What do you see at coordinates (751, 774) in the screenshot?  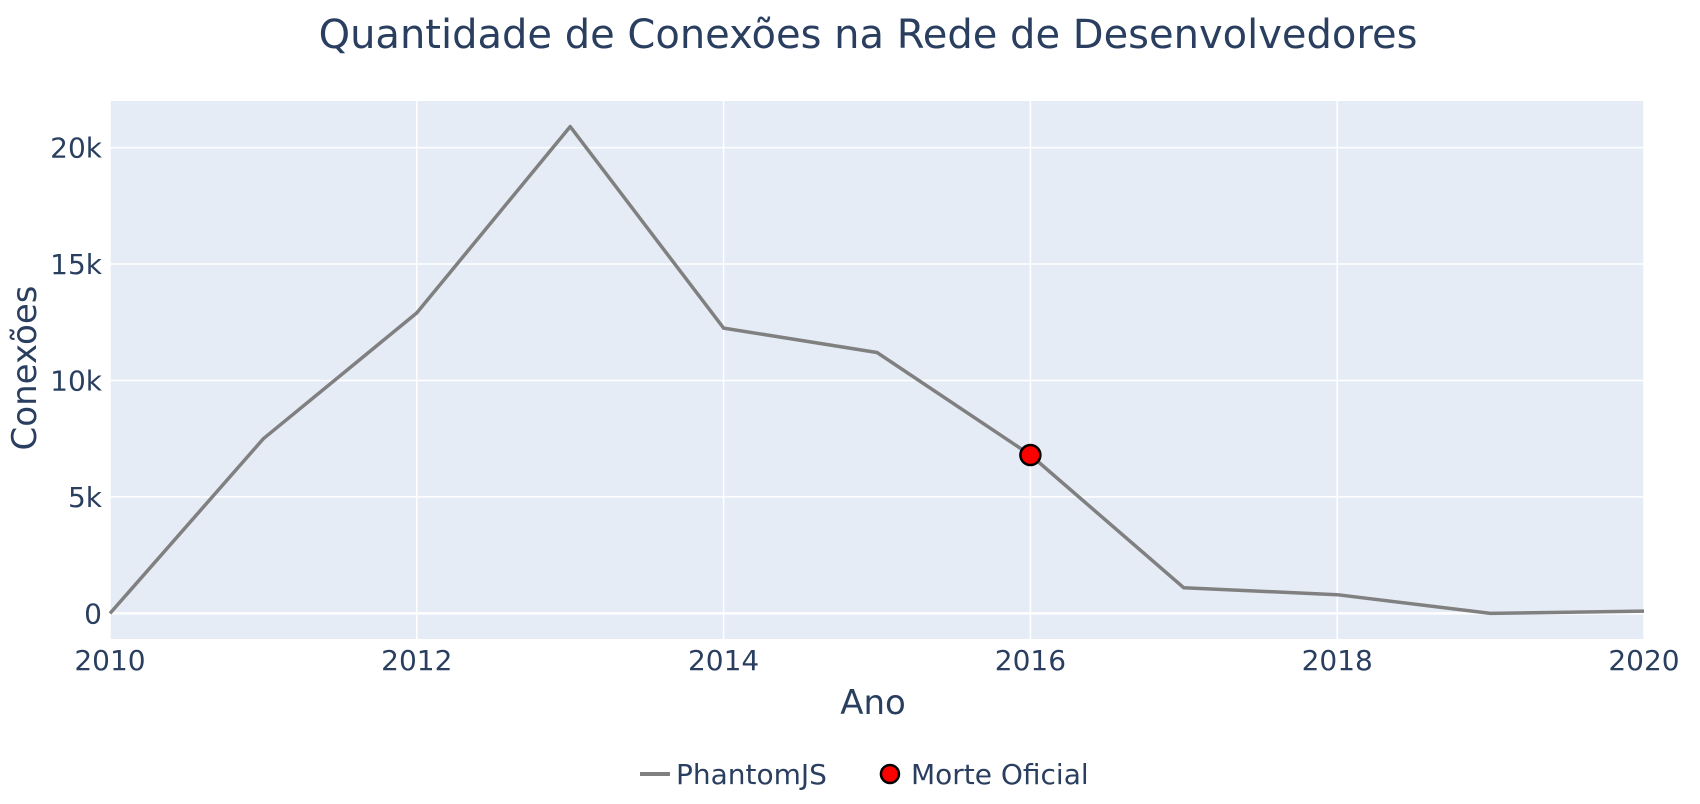 I see `legend-label: PhantomJS` at bounding box center [751, 774].